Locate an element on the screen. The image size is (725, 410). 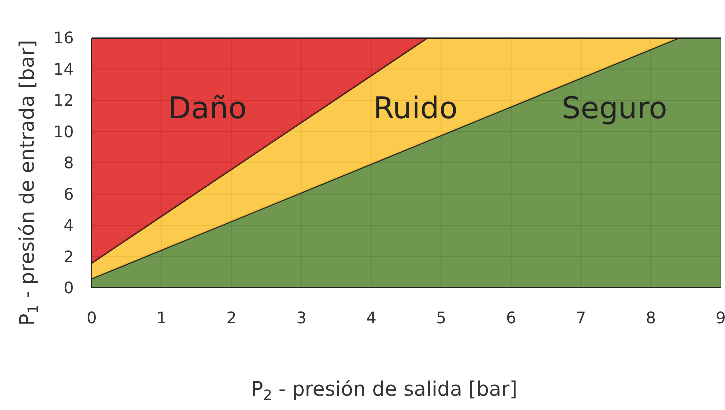
x-tick-label: 1 is located at coordinates (161, 318).